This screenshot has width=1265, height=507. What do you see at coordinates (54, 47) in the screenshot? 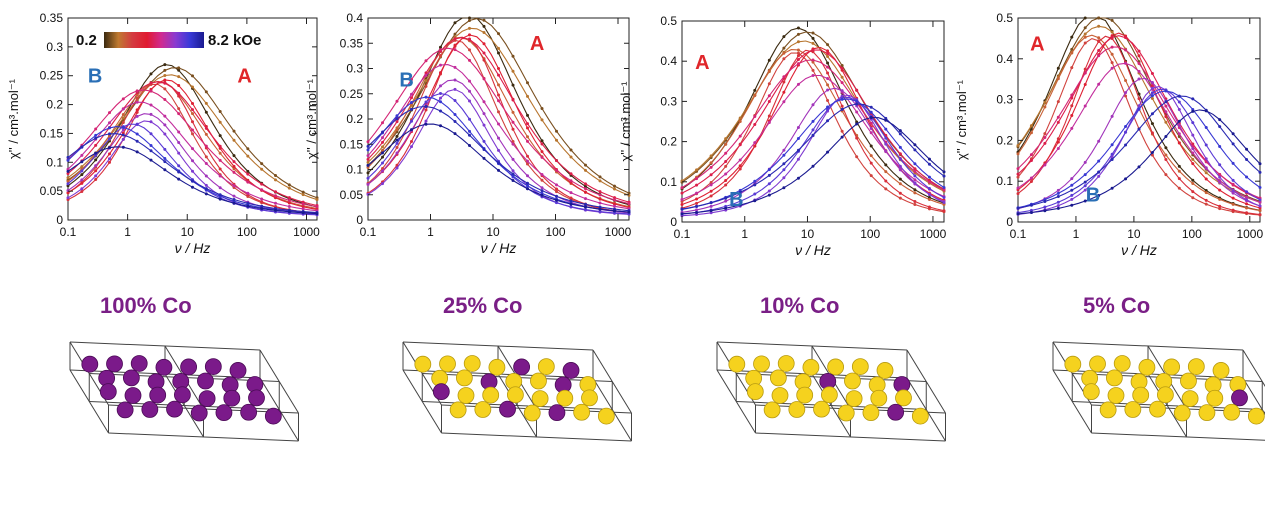
I see `y-tick-label: 0.3` at bounding box center [54, 47].